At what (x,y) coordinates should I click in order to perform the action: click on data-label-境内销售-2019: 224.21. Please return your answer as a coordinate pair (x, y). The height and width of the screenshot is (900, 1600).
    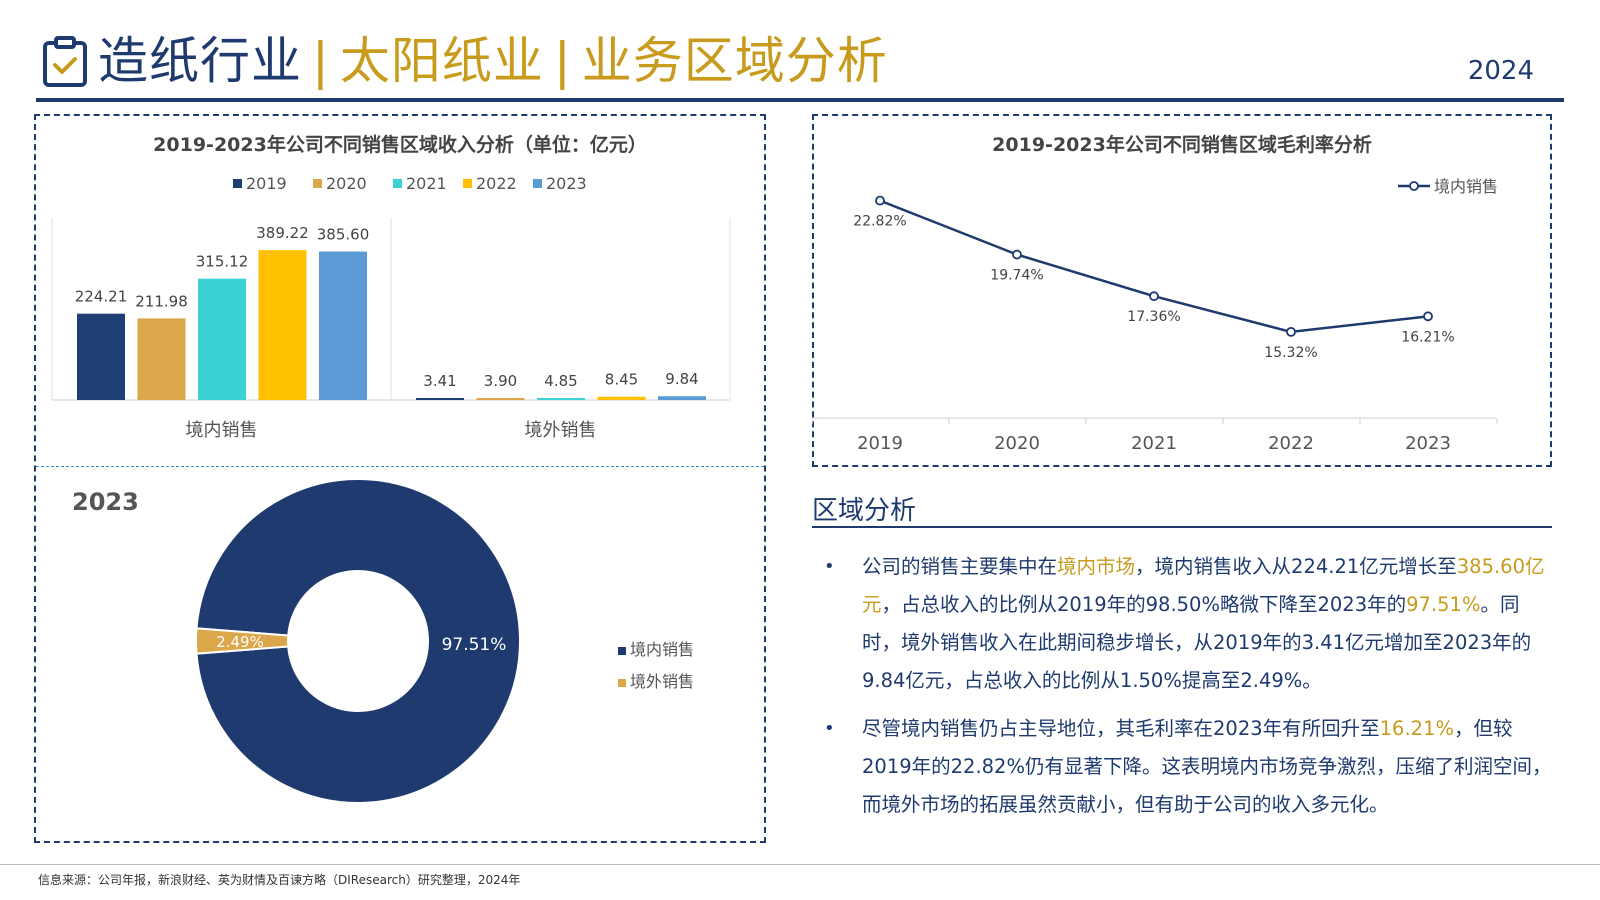
    Looking at the image, I should click on (101, 297).